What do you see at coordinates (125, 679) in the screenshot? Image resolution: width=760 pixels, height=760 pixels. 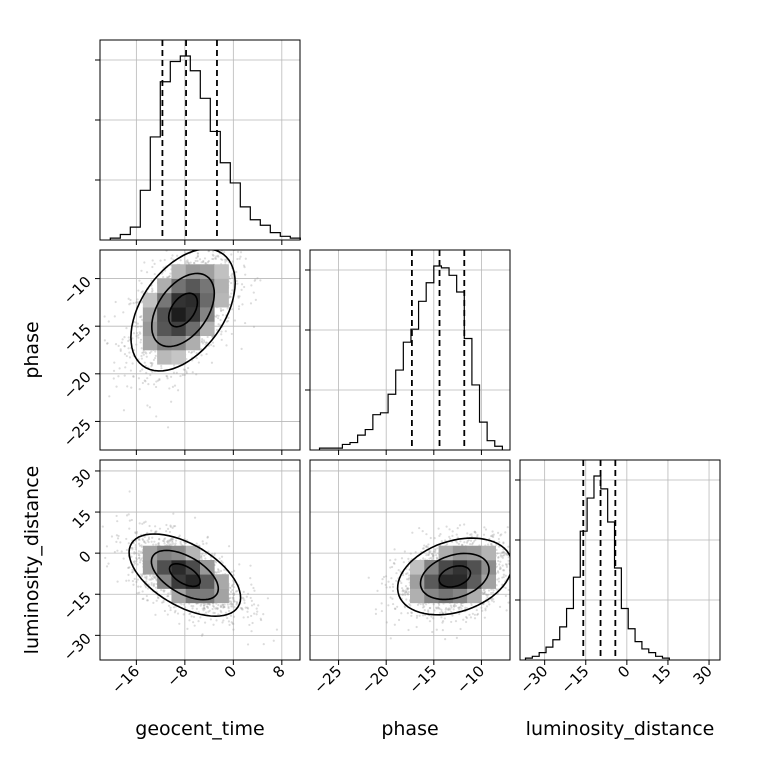 I see `x-tick-label: −16` at bounding box center [125, 679].